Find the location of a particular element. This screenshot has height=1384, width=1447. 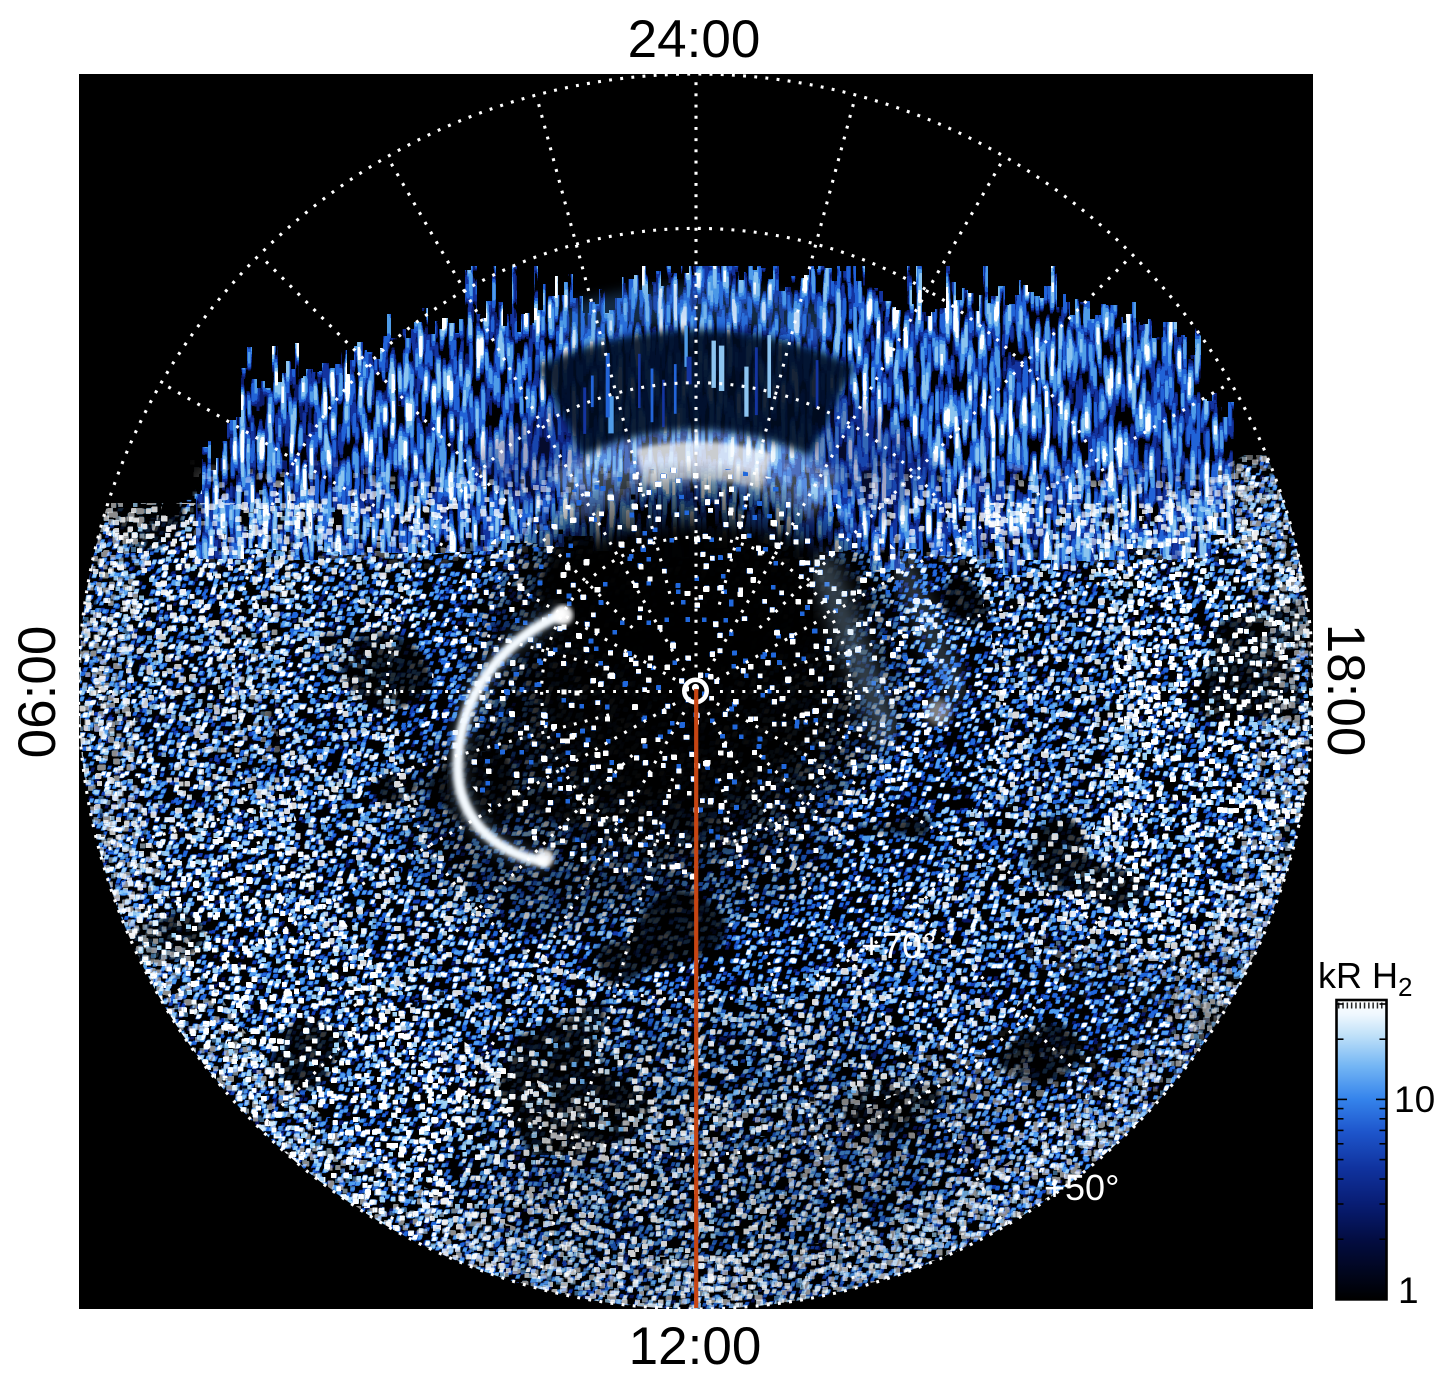

svg-text: 18:00 is located at coordinates (1345, 690).